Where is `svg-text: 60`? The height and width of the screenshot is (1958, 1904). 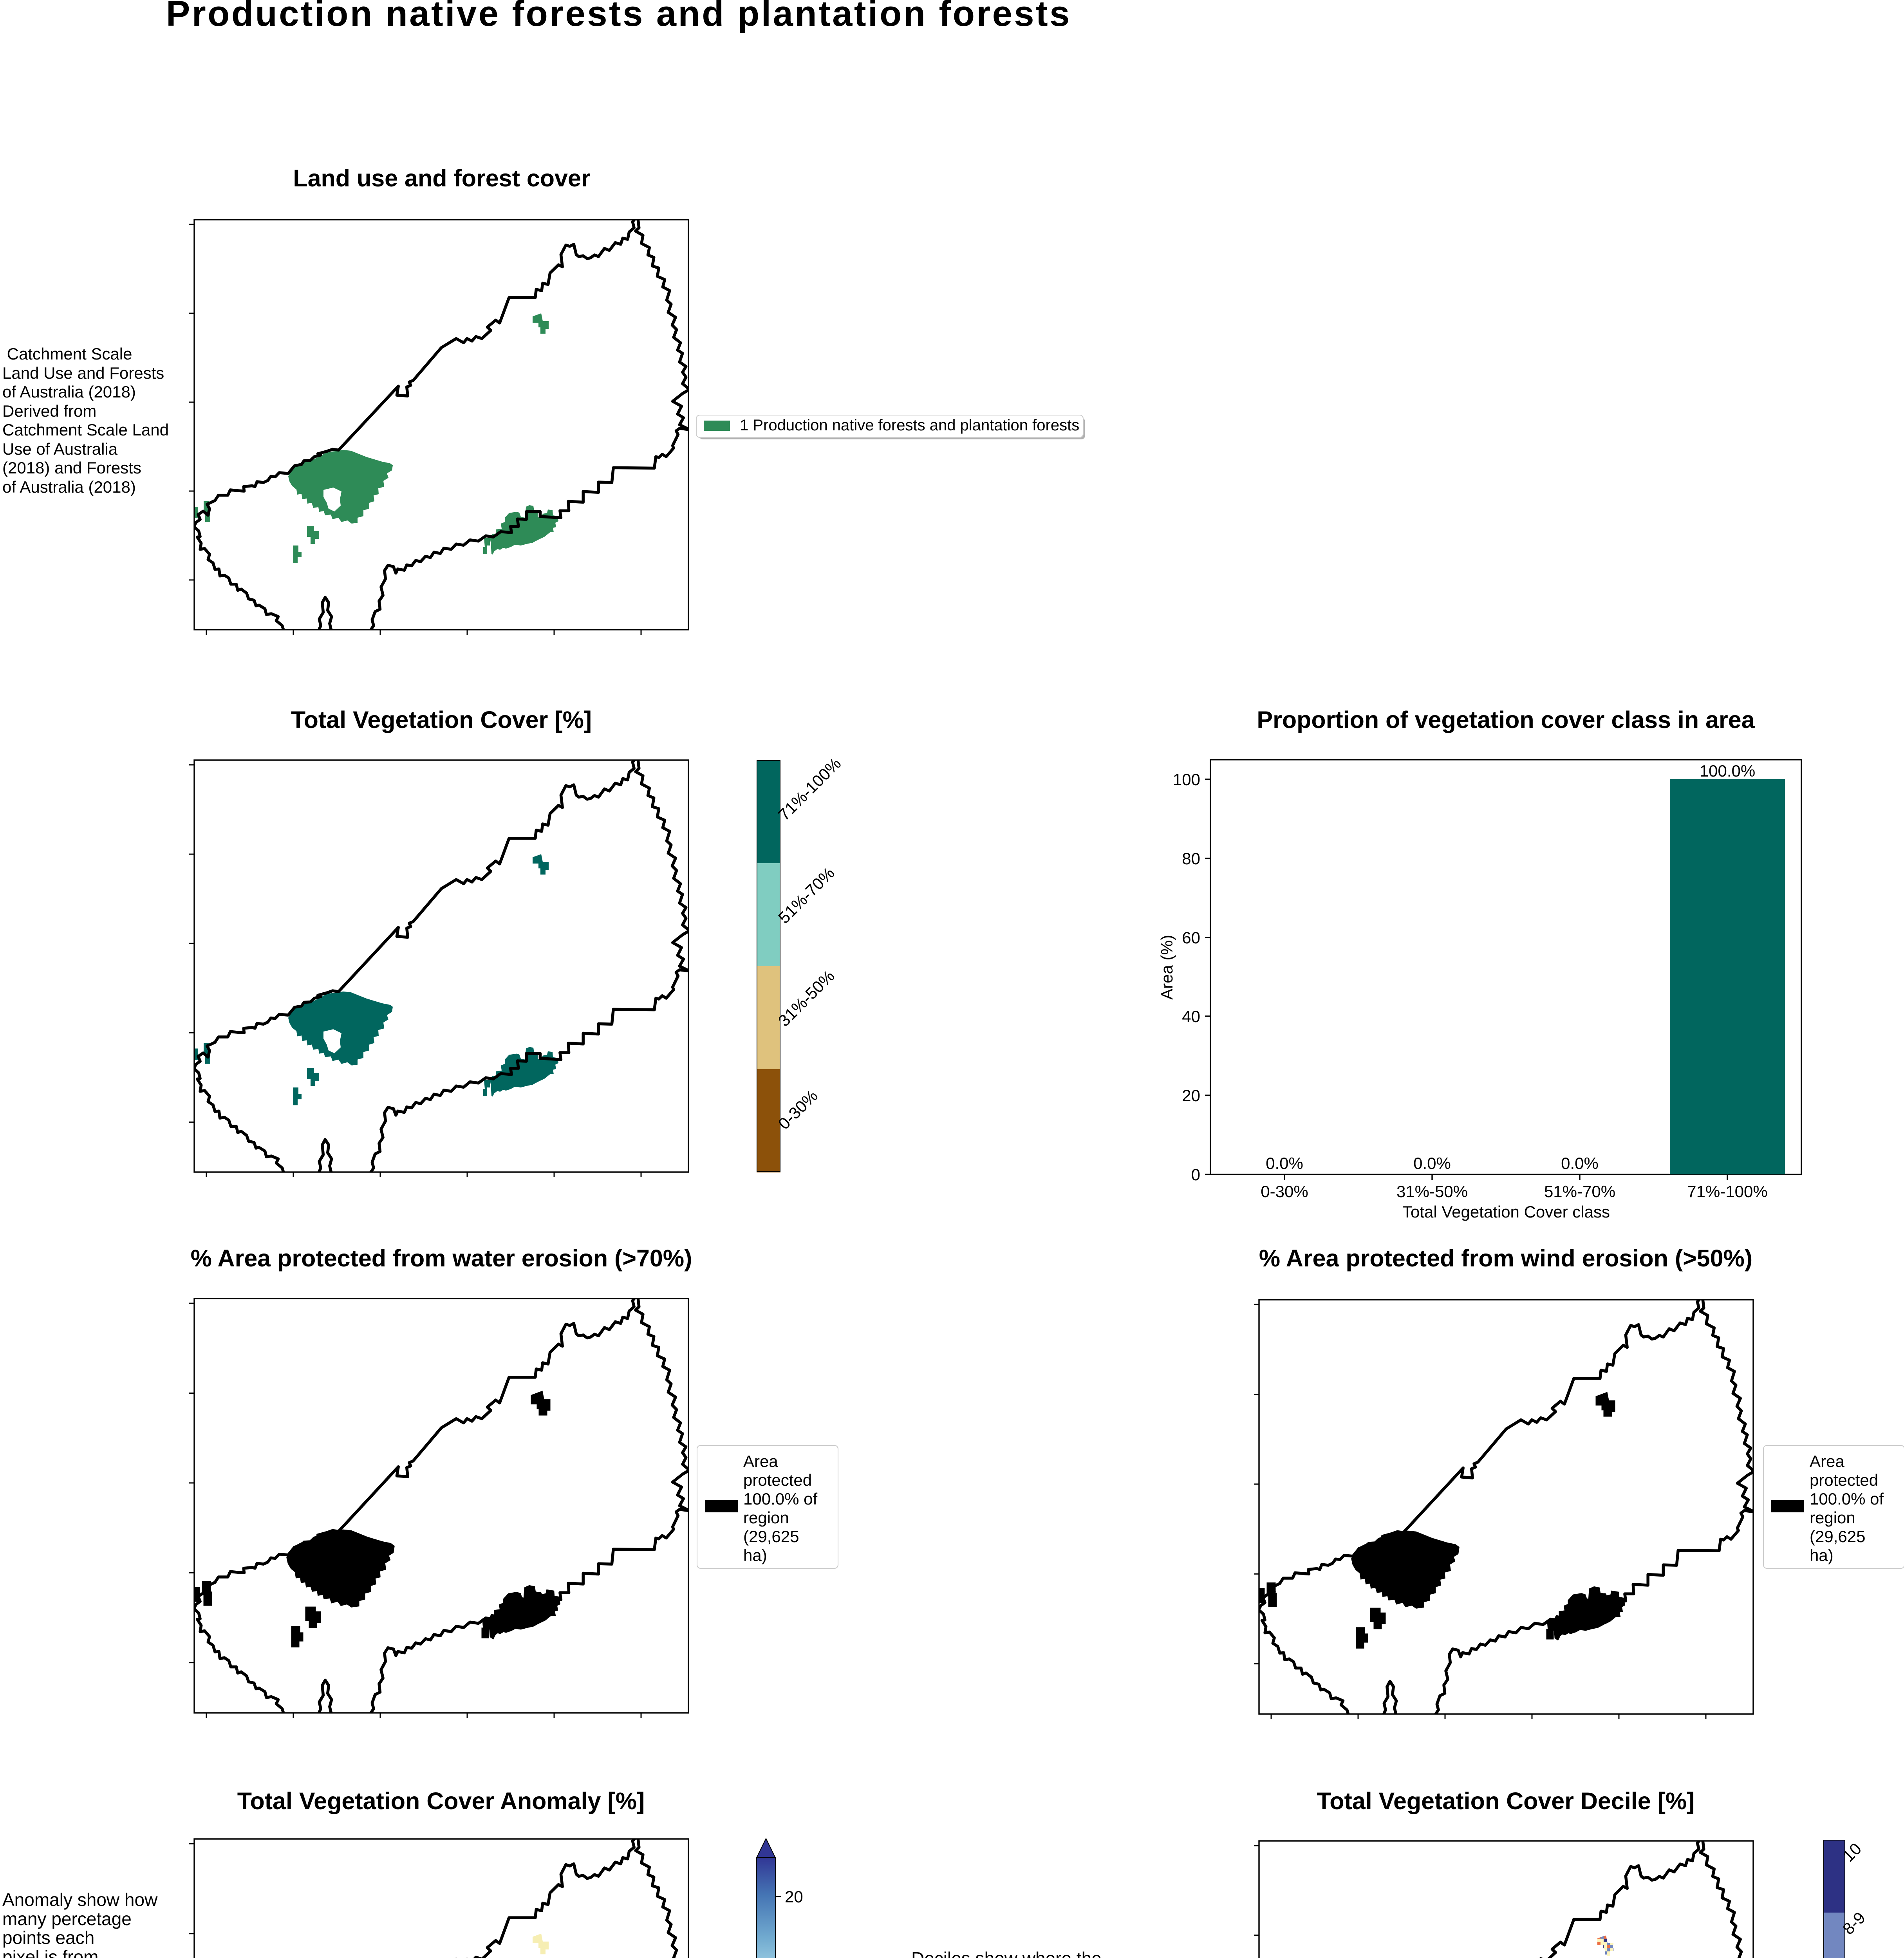
svg-text: 60 is located at coordinates (1191, 938).